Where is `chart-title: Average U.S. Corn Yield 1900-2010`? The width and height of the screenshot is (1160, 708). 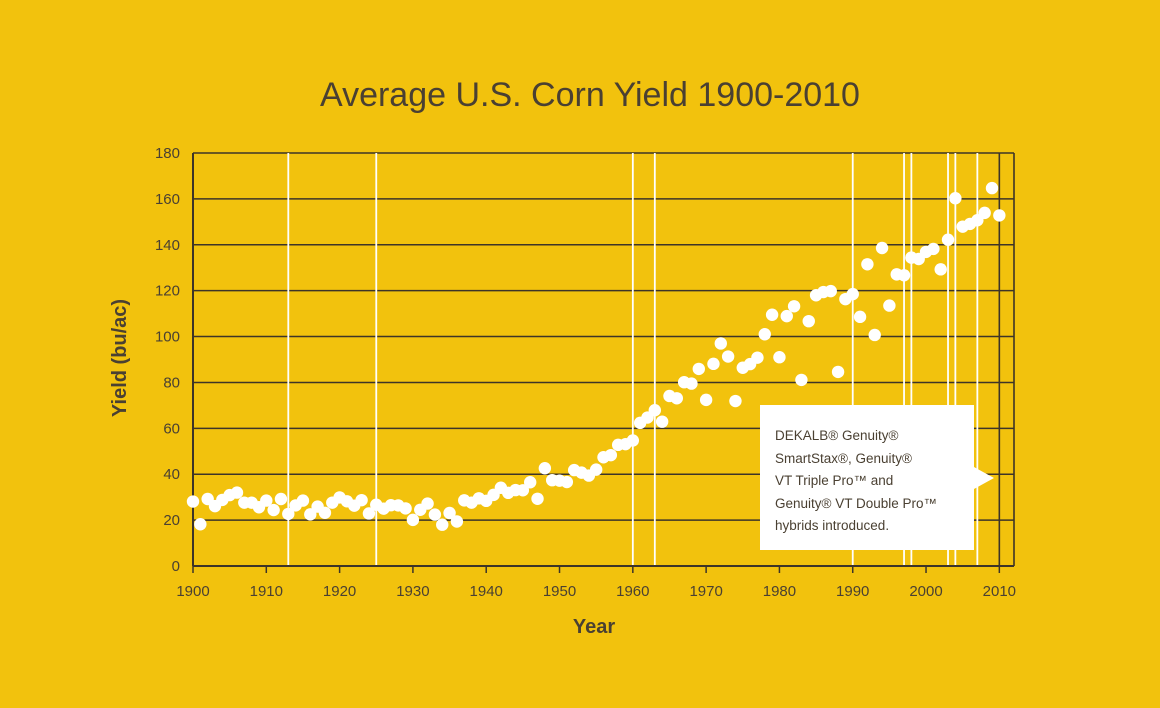 chart-title: Average U.S. Corn Yield 1900-2010 is located at coordinates (590, 95).